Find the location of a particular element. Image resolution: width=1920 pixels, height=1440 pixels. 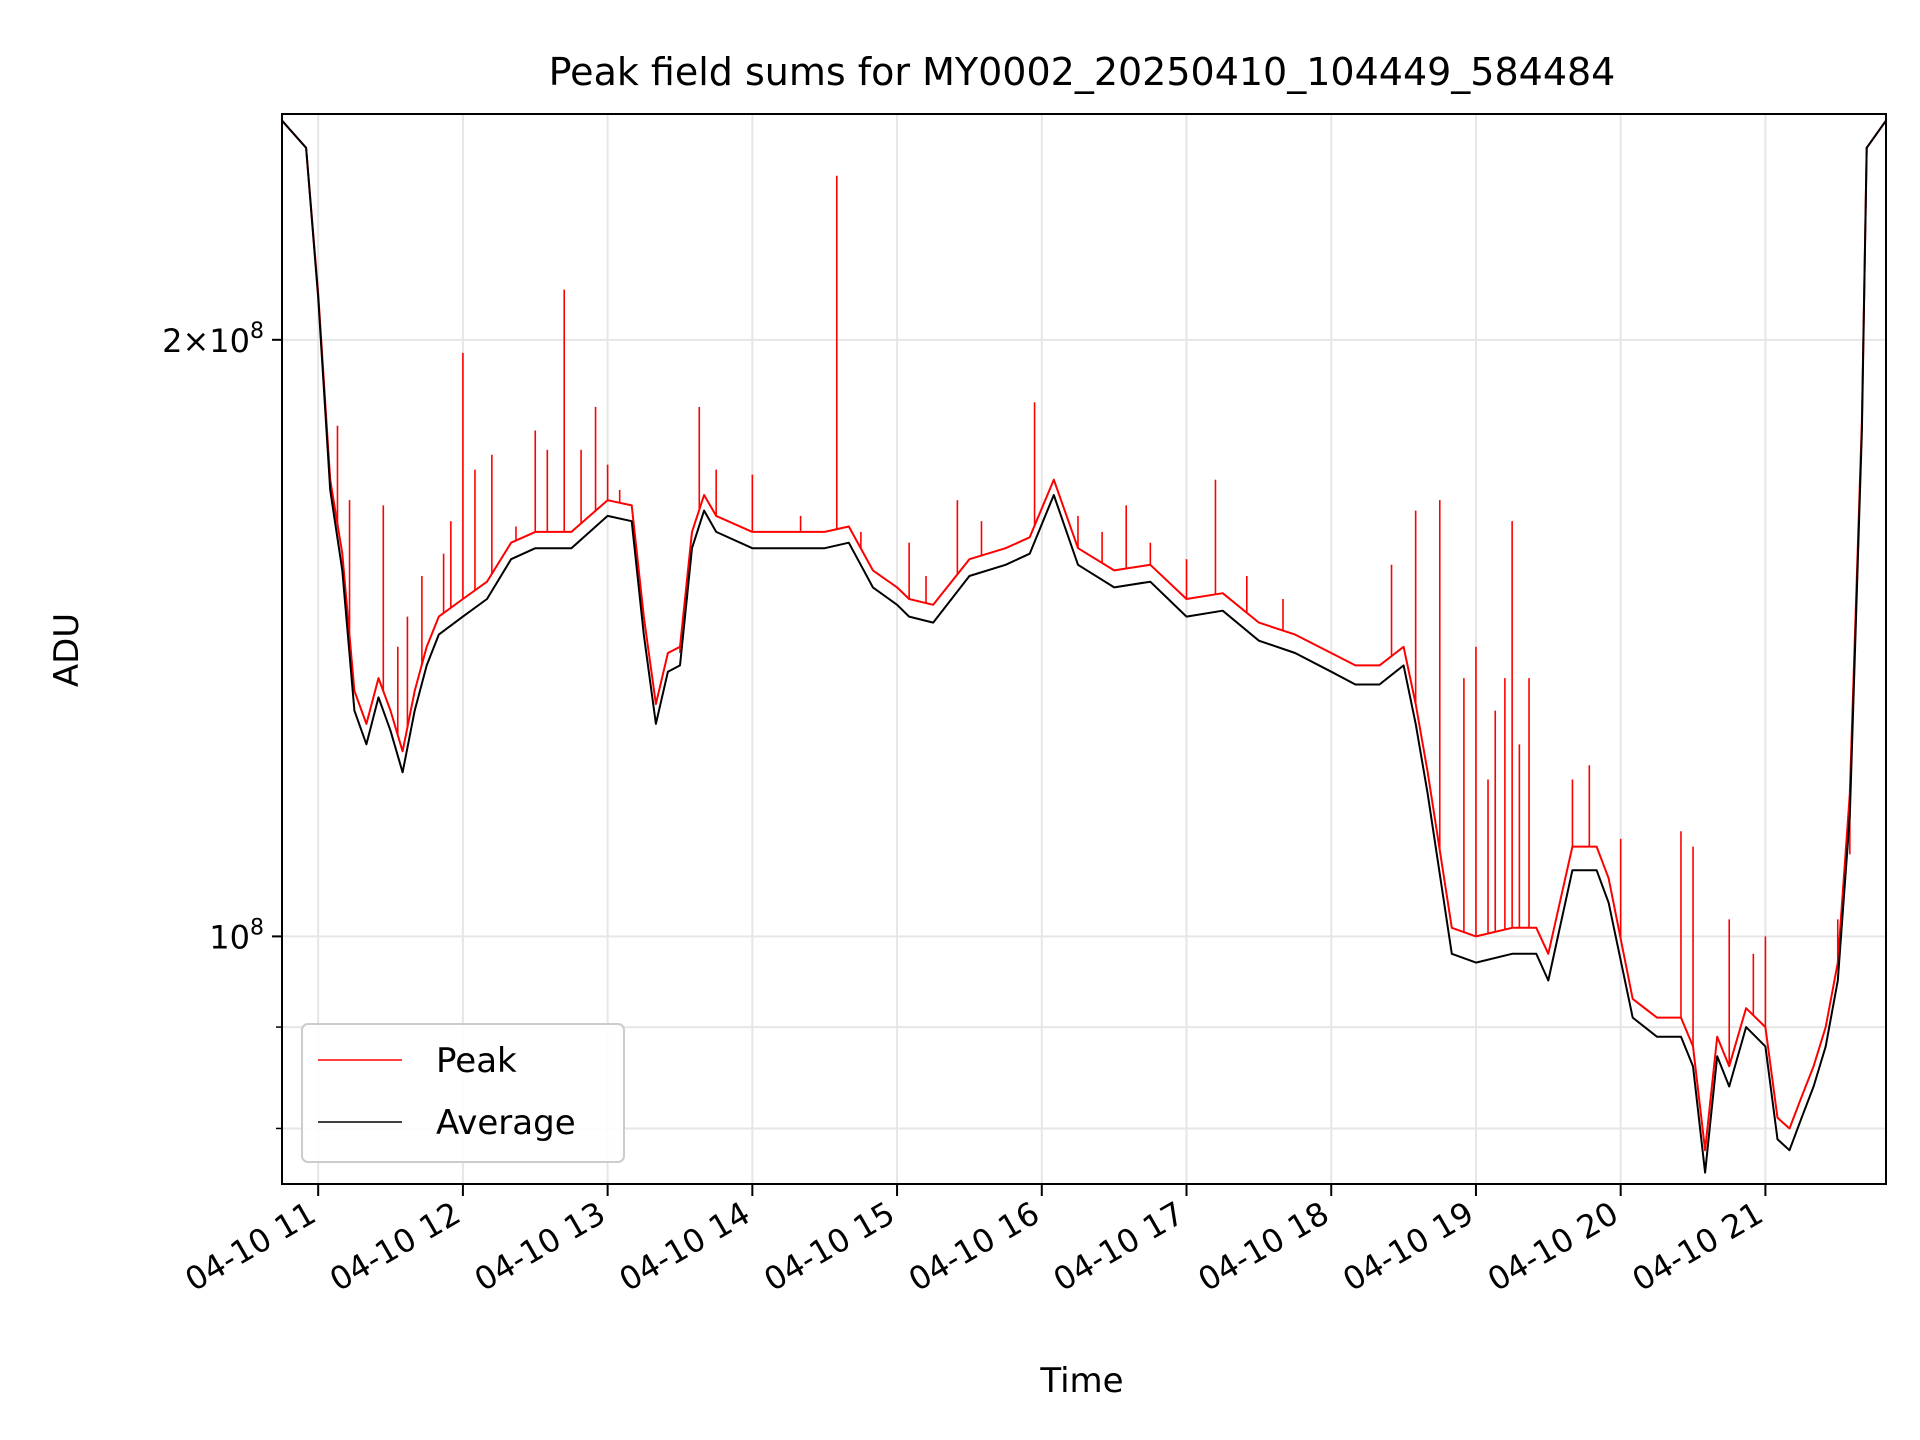

legend-box is located at coordinates (463, 1093).